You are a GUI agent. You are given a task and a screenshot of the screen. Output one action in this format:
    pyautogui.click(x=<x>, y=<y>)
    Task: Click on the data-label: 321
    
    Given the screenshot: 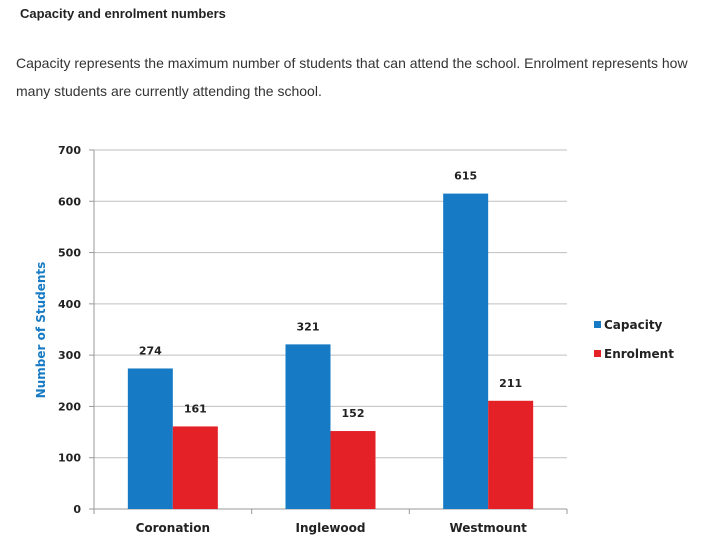 What is the action you would take?
    pyautogui.click(x=308, y=326)
    